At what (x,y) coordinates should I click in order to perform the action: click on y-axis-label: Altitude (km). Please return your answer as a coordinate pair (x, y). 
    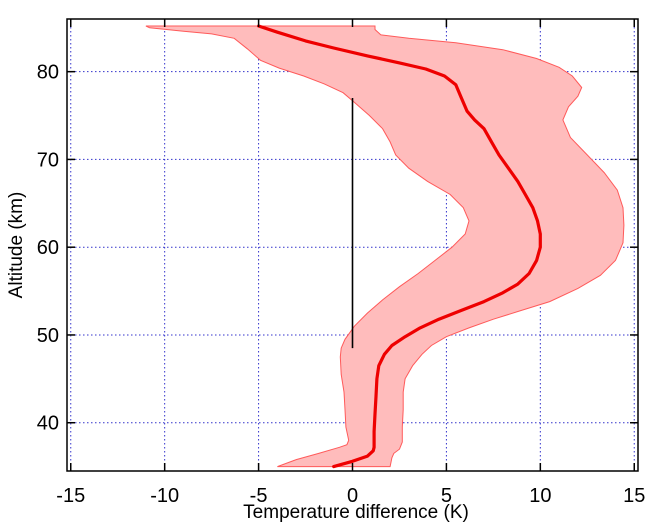
    Looking at the image, I should click on (16, 245).